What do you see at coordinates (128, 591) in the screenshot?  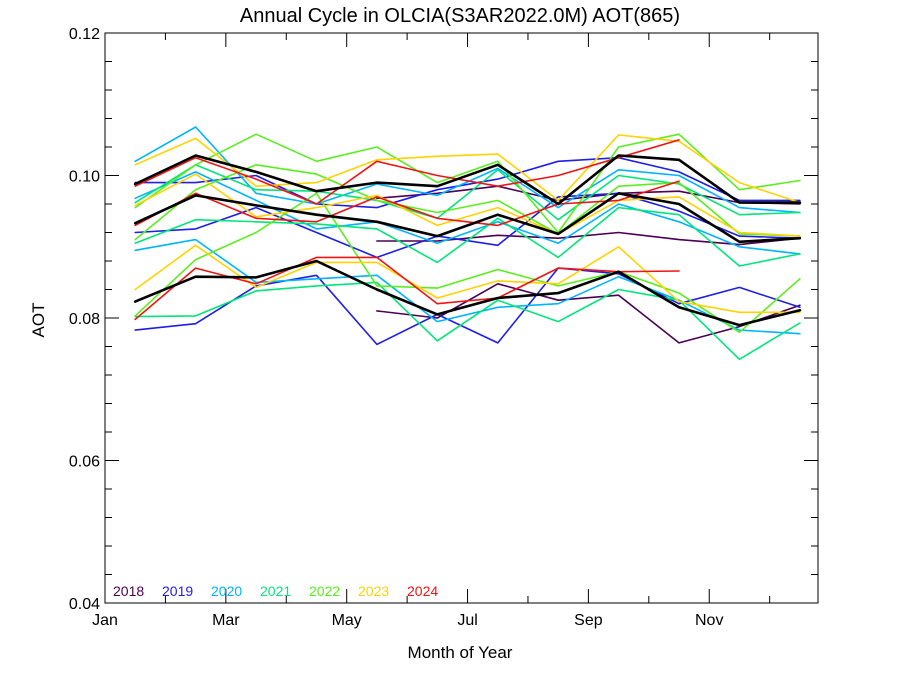 I see `legend-entry-2018: 2018` at bounding box center [128, 591].